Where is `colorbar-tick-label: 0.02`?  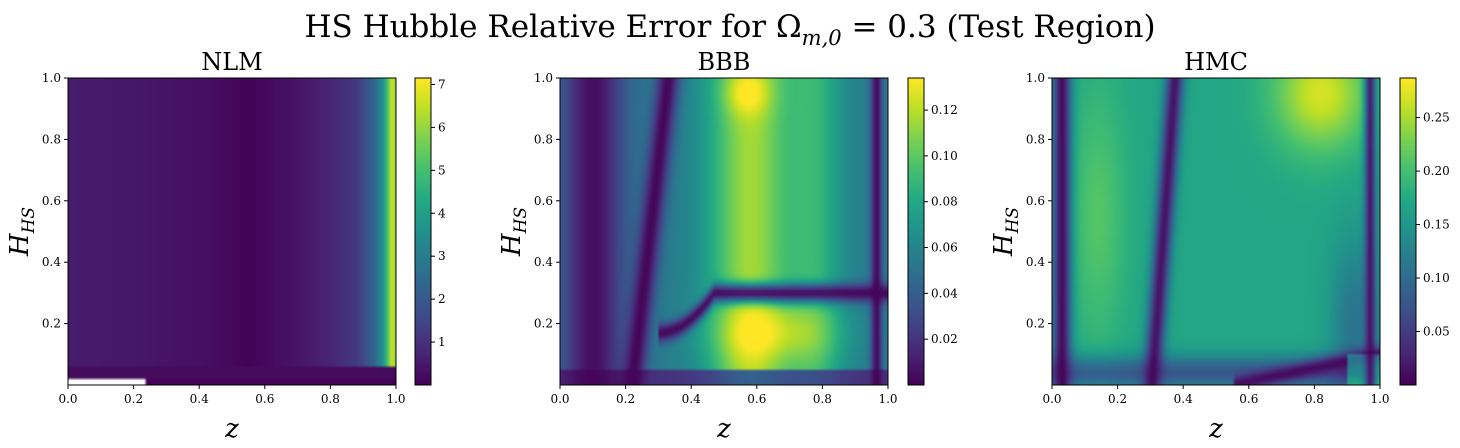 colorbar-tick-label: 0.02 is located at coordinates (944, 339).